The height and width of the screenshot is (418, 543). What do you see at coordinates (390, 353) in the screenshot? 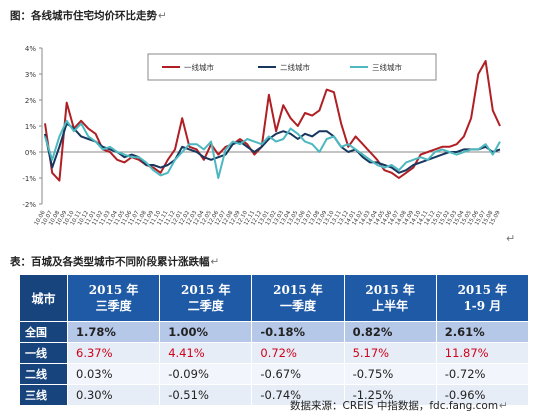
I see `table-cell: 5.17%` at bounding box center [390, 353].